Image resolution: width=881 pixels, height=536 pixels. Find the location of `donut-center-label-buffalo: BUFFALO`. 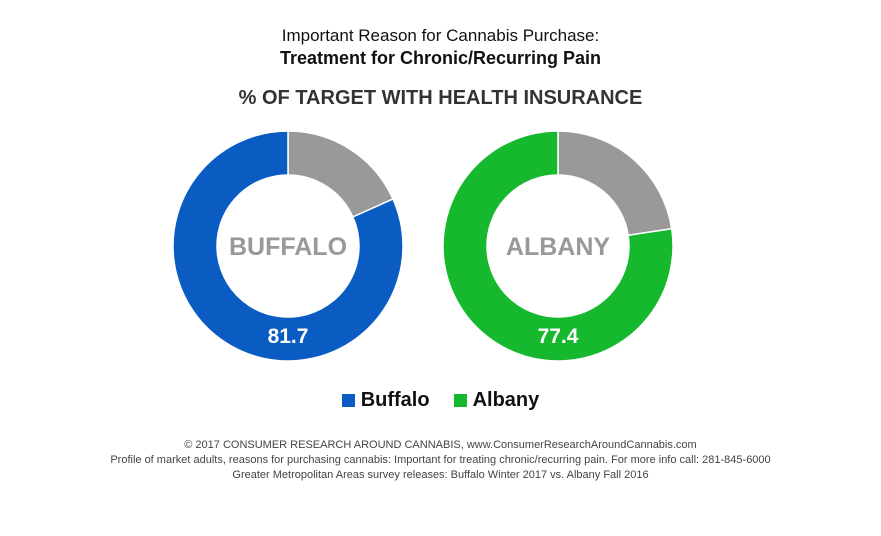

donut-center-label-buffalo: BUFFALO is located at coordinates (288, 247).